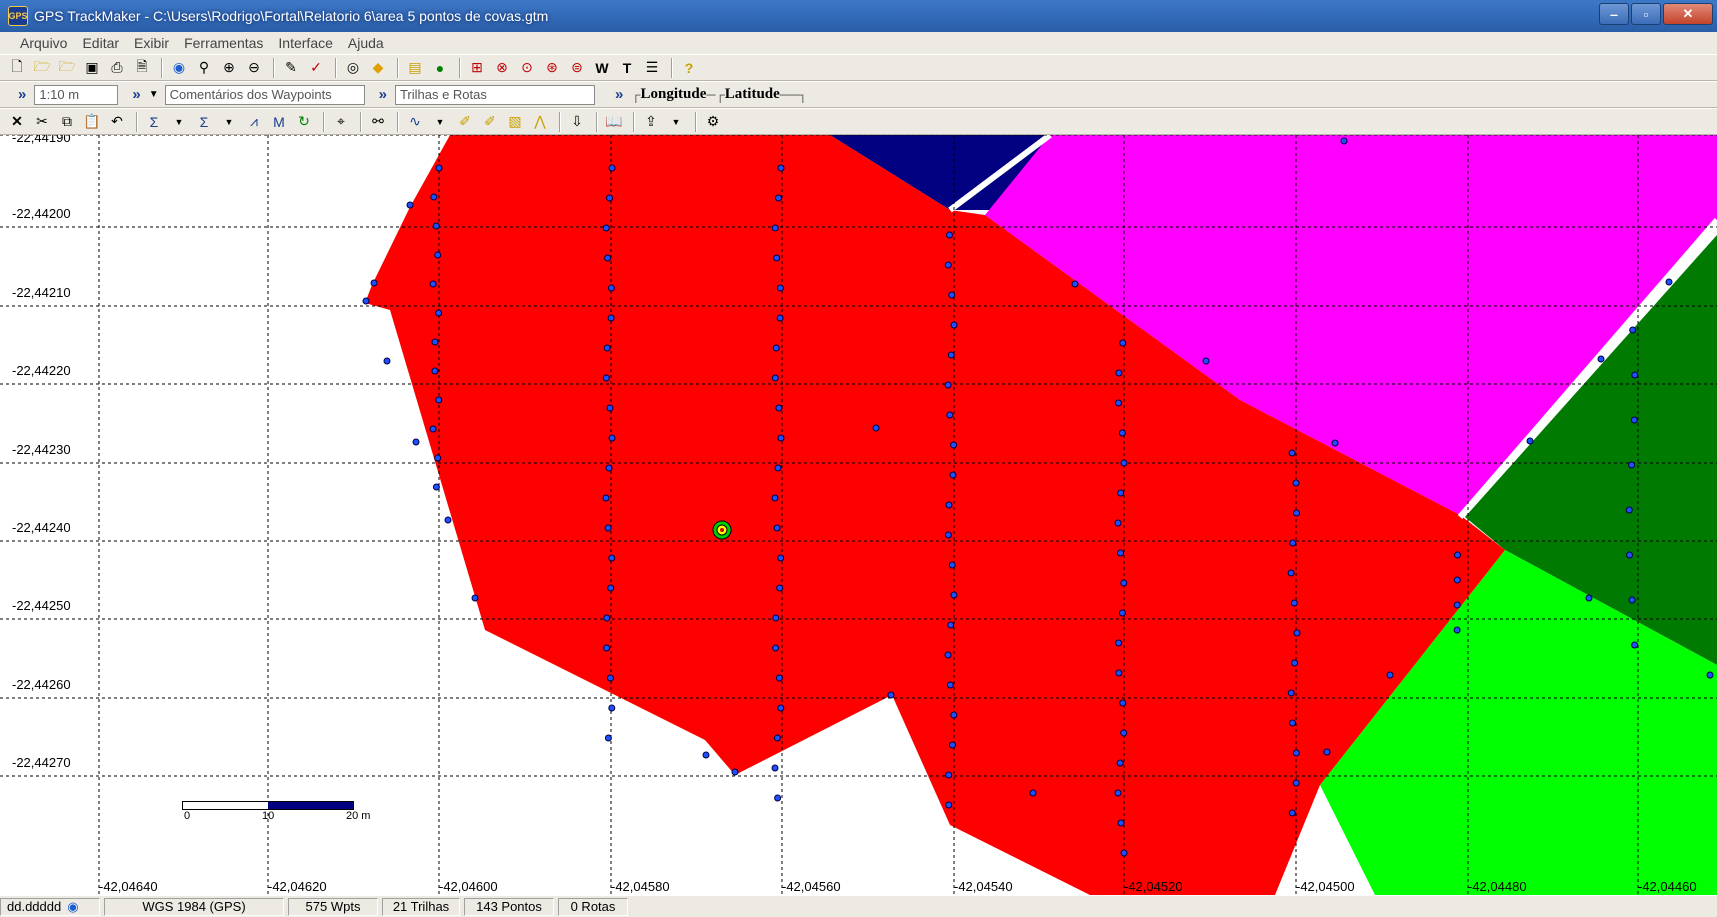 The height and width of the screenshot is (917, 1717). I want to click on menu-ajuda: Ajuda, so click(365, 43).